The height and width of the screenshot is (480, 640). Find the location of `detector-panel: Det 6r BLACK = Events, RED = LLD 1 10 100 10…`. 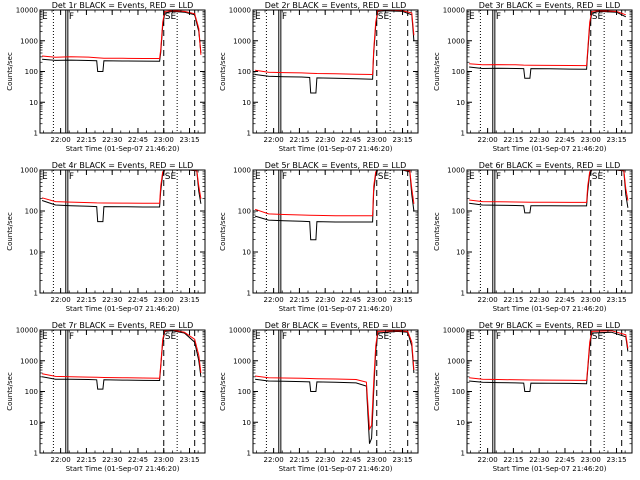

detector-panel: Det 6r BLACK = Events, RED = LLD 1 10 100 10… is located at coordinates (533, 237).